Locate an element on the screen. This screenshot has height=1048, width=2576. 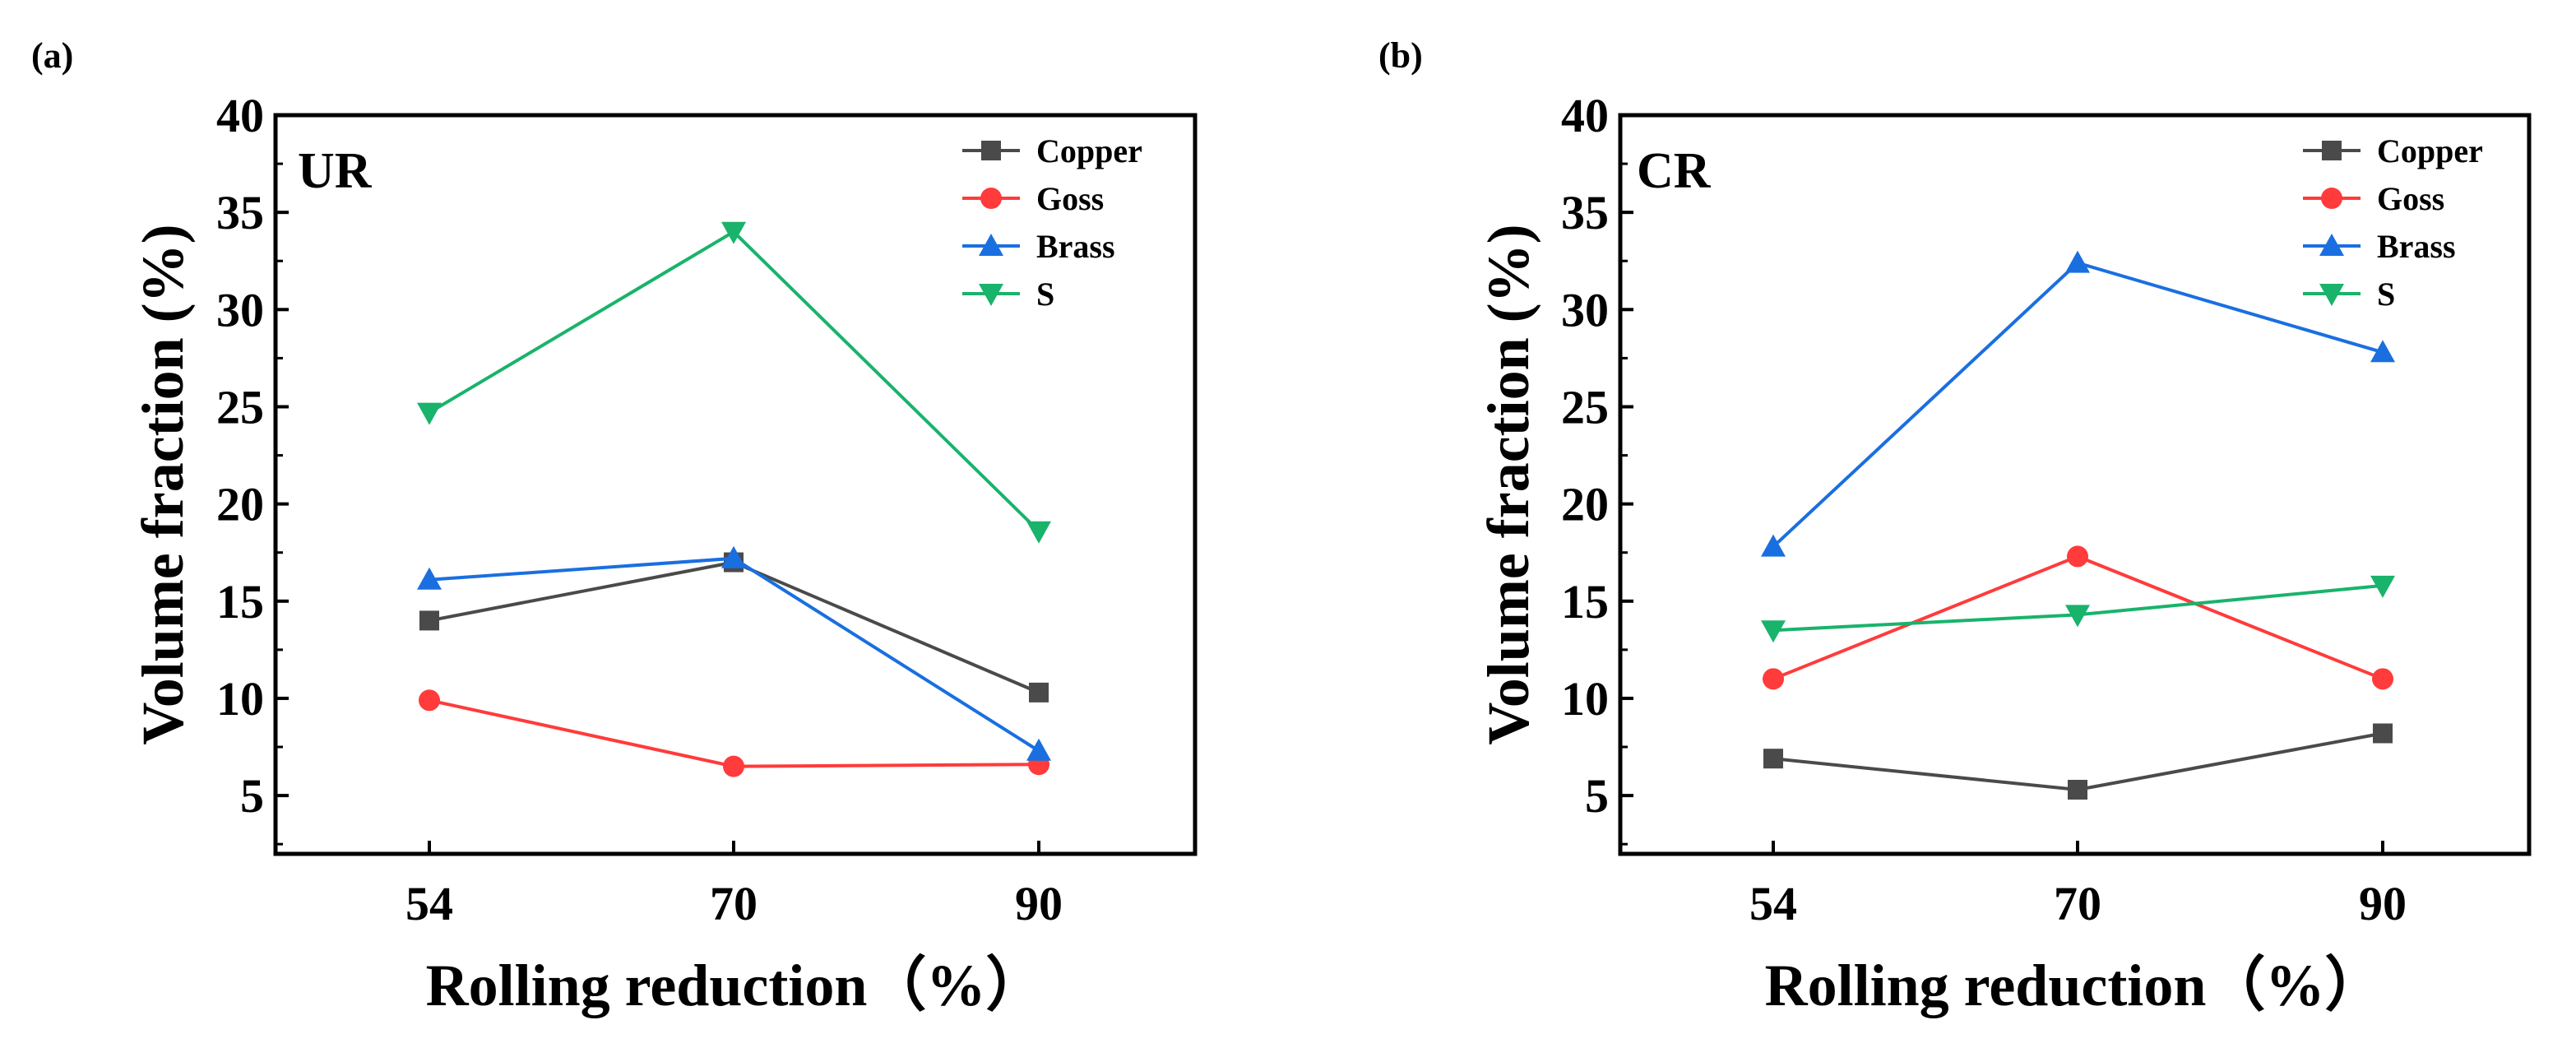
series-layer-a is located at coordinates (734, 499).